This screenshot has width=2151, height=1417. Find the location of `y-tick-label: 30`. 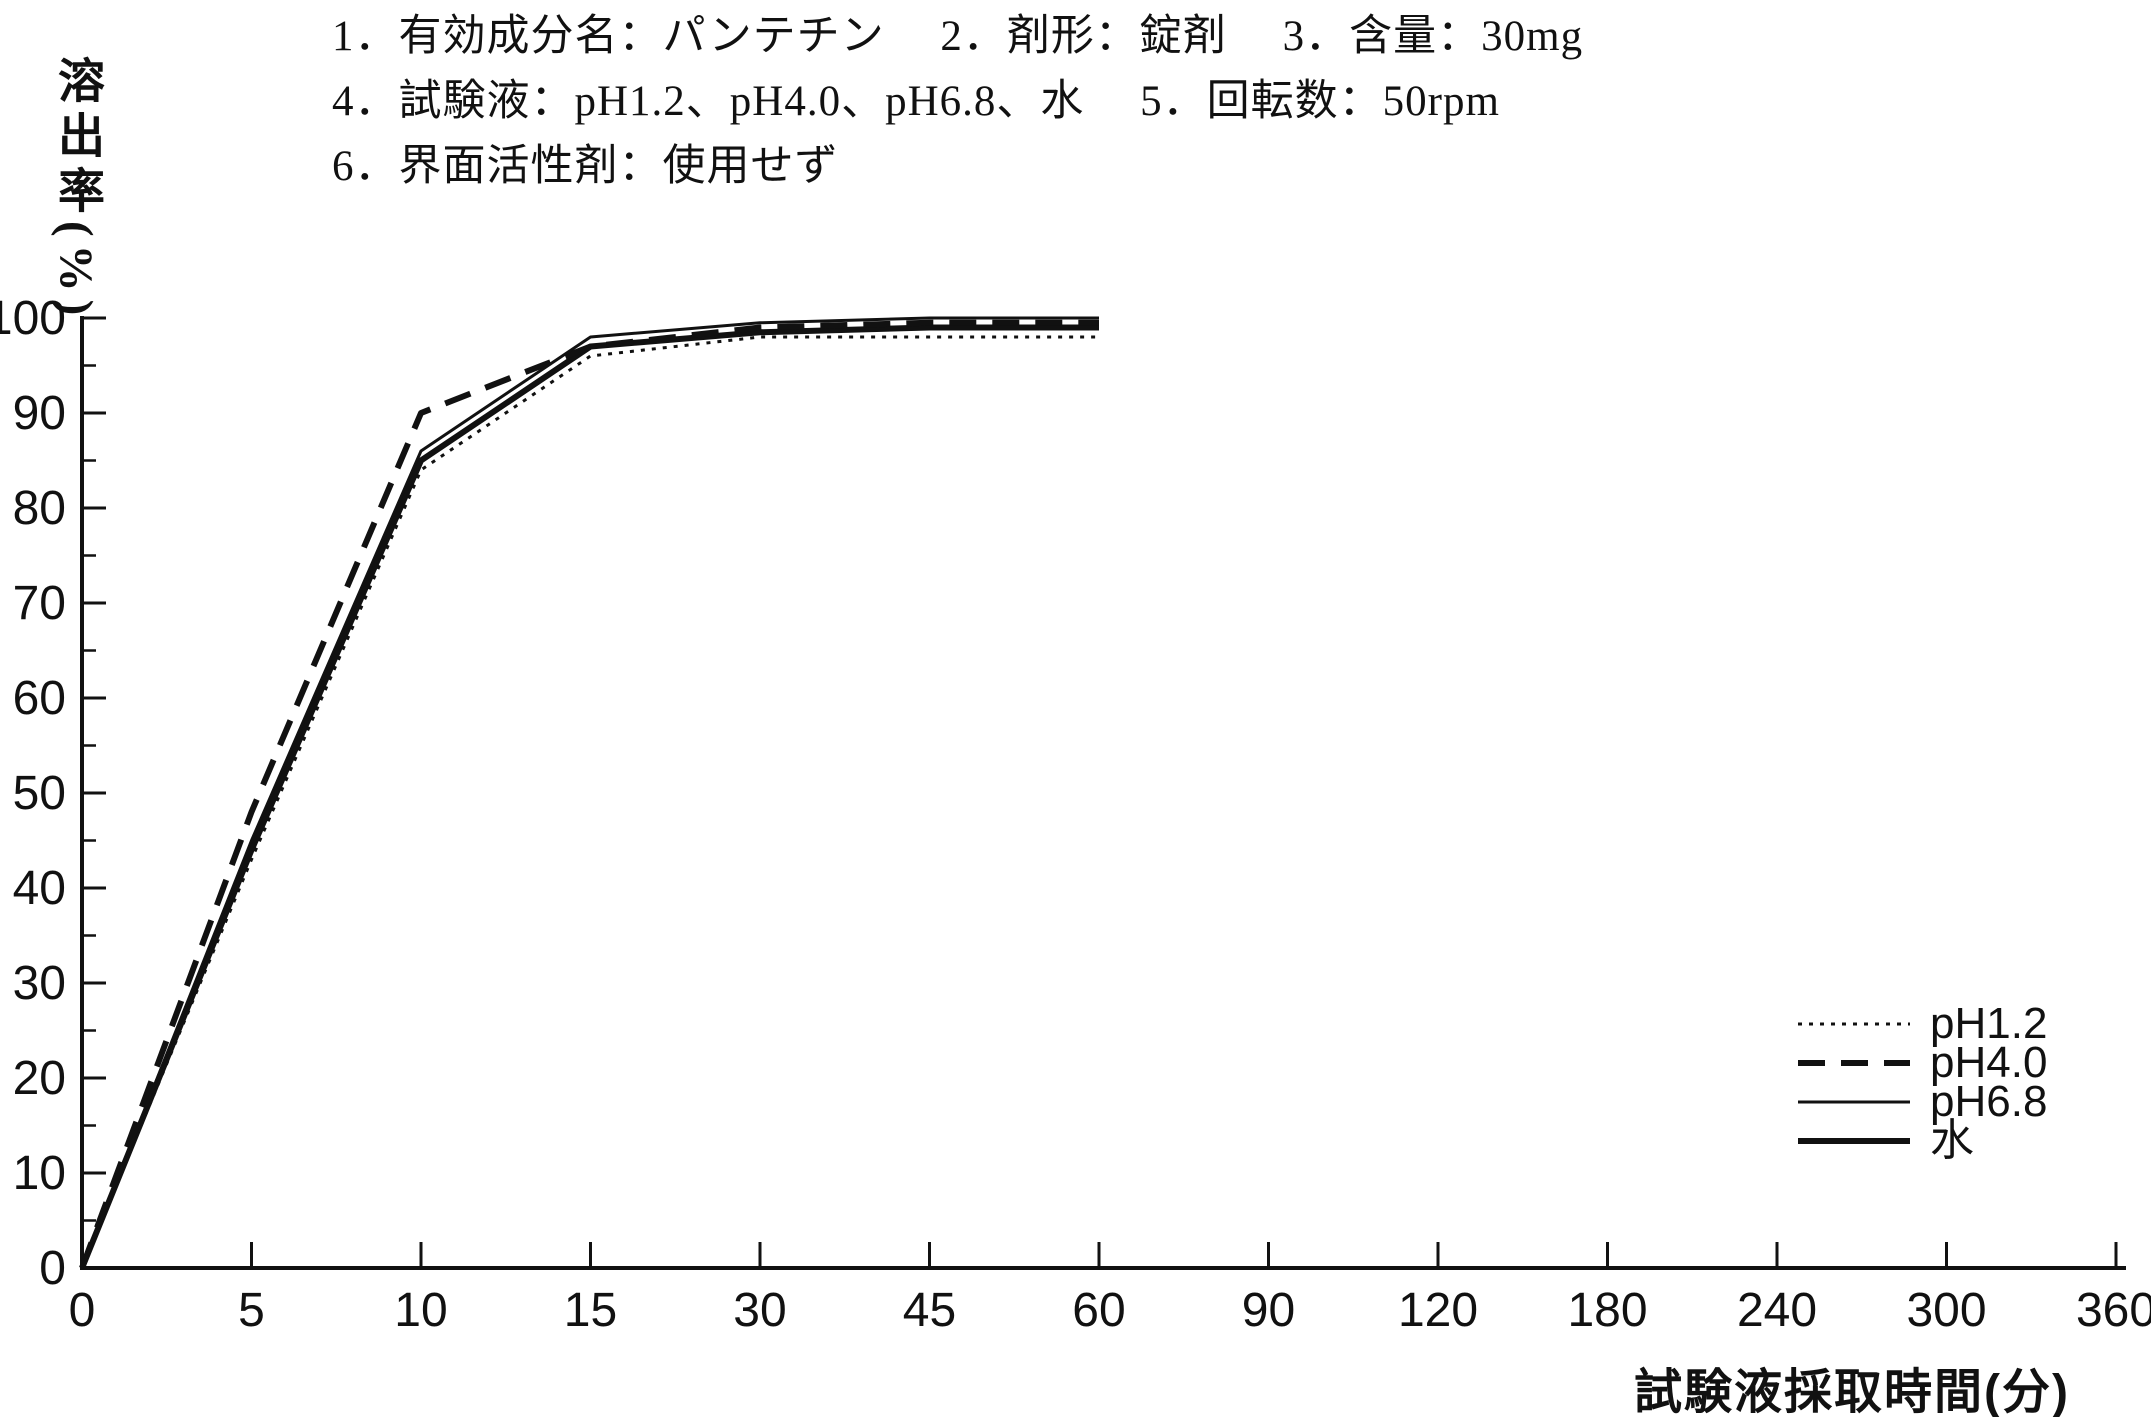

y-tick-label: 30 is located at coordinates (39, 983).